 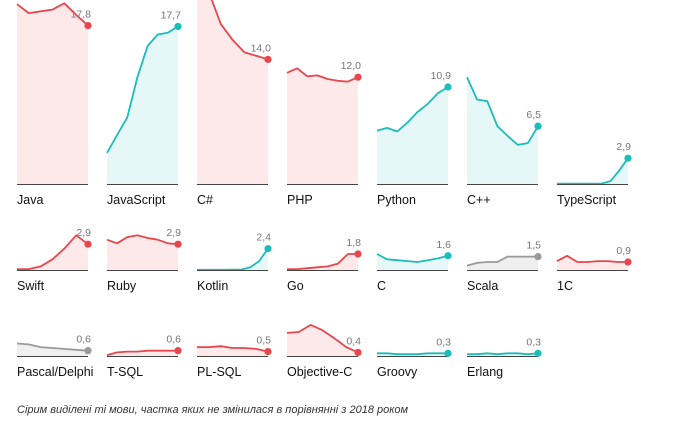 I want to click on value-label: 1,5, so click(x=533, y=246).